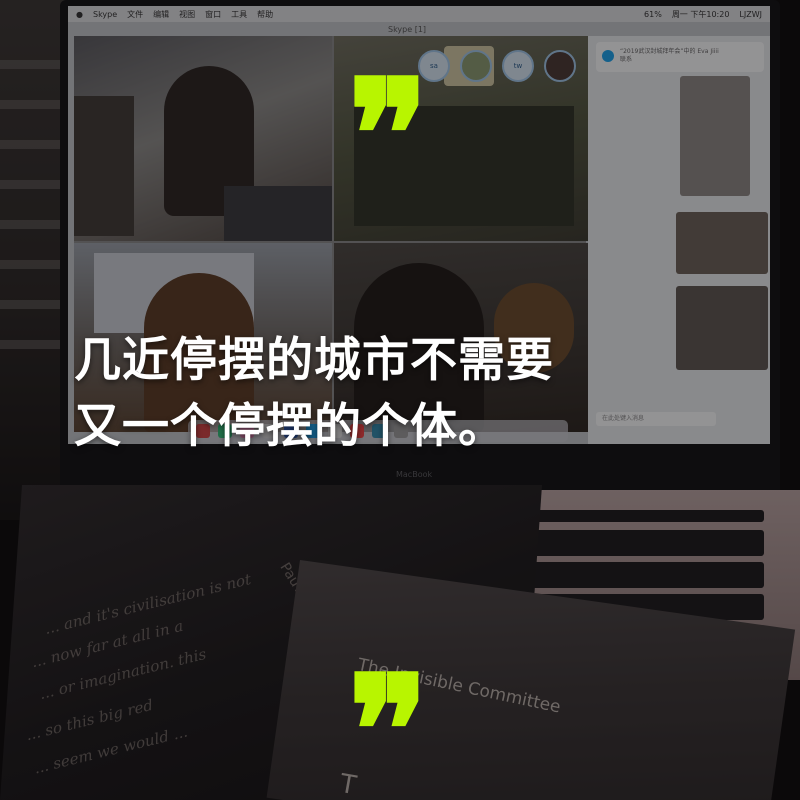  I want to click on avatar: sa, so click(434, 66).